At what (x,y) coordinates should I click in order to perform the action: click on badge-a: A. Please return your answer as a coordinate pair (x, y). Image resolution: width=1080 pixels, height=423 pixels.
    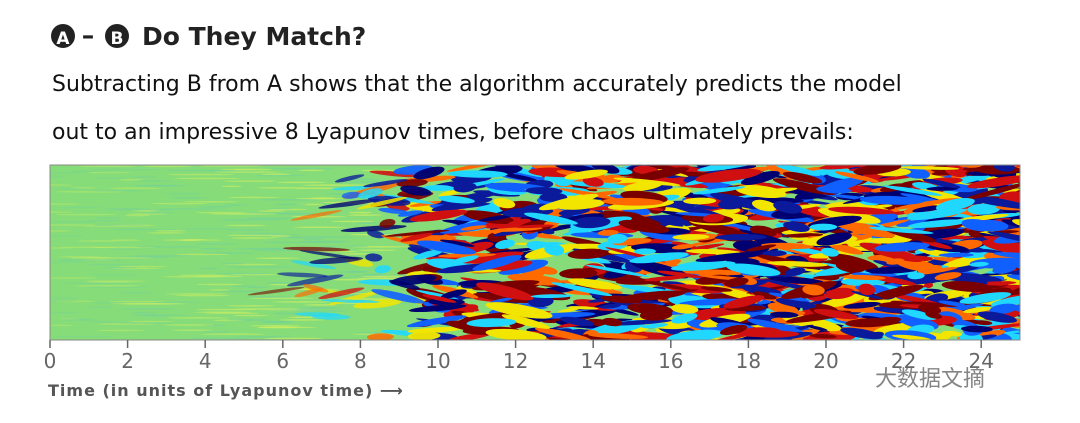
    Looking at the image, I should click on (63, 39).